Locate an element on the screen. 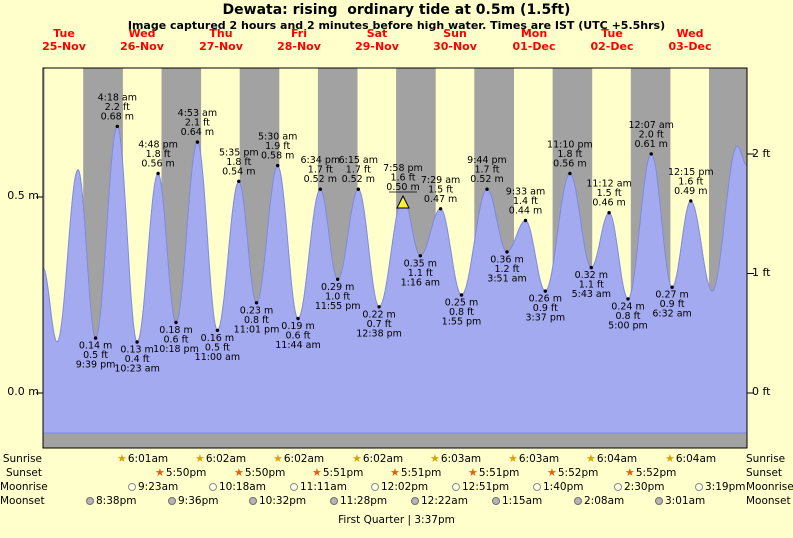  tide-event-label: 11:00 am is located at coordinates (217, 357).